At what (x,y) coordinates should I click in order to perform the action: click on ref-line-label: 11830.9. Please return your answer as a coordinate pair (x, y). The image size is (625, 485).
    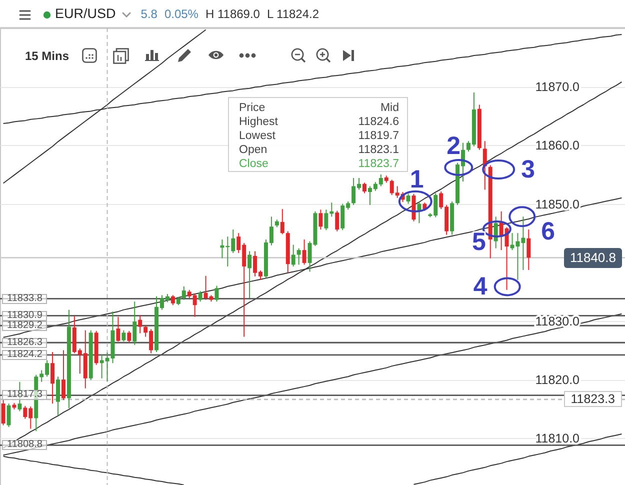
    Looking at the image, I should click on (25, 315).